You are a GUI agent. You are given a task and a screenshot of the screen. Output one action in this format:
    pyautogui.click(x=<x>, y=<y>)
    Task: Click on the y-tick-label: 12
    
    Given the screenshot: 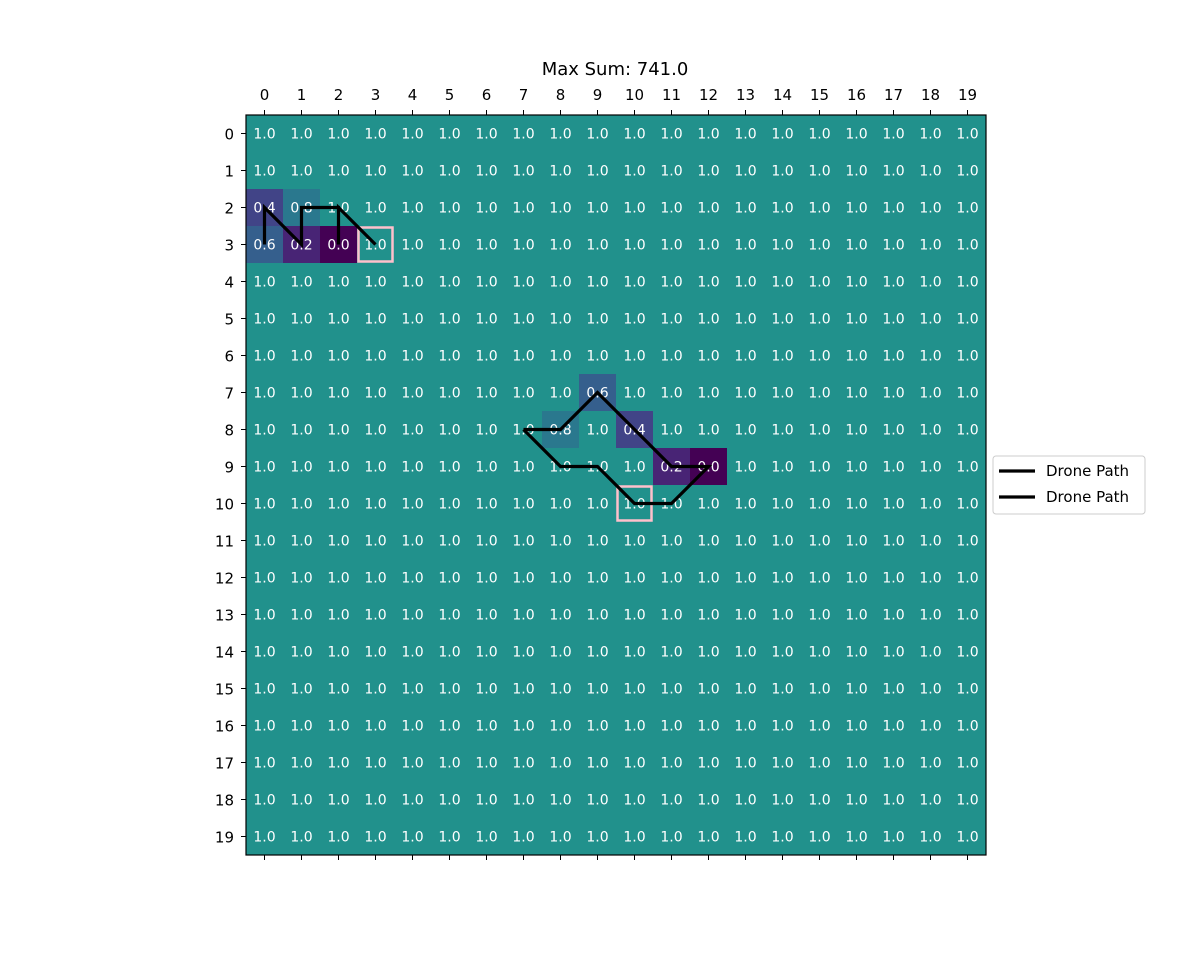 What is the action you would take?
    pyautogui.click(x=224, y=579)
    